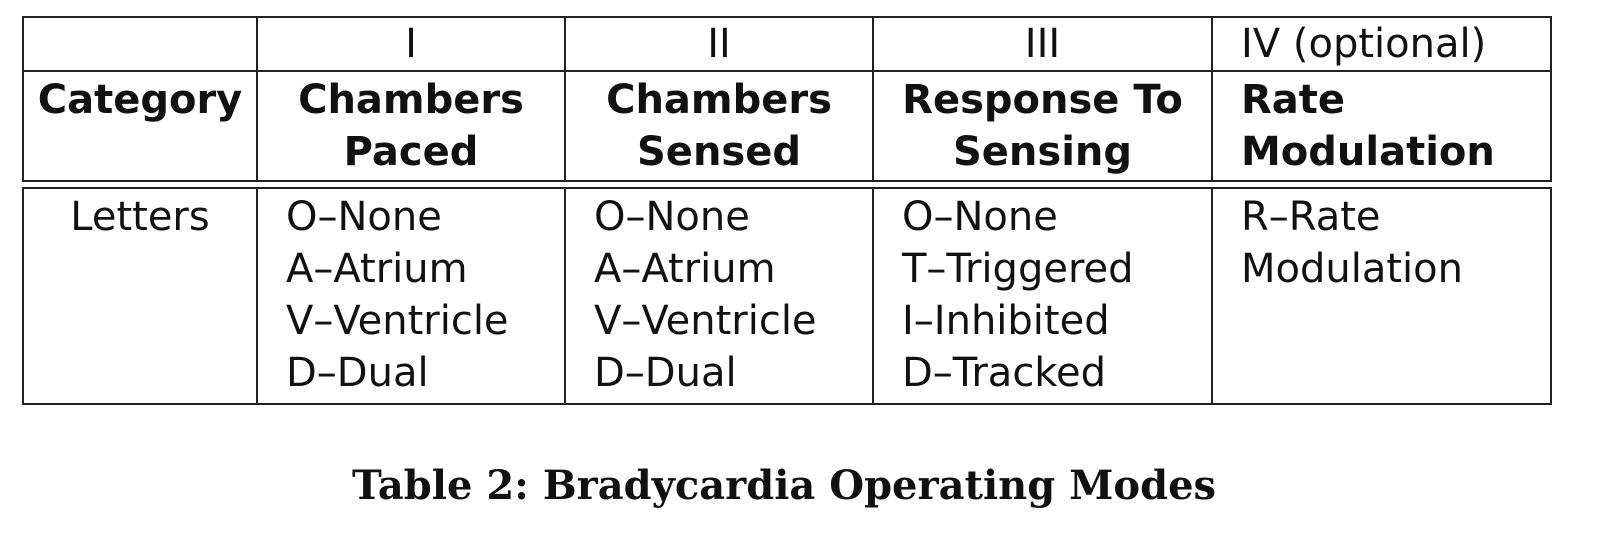  What do you see at coordinates (1381, 296) in the screenshot?
I see `rate-modulation-values: R–Rate Modulation` at bounding box center [1381, 296].